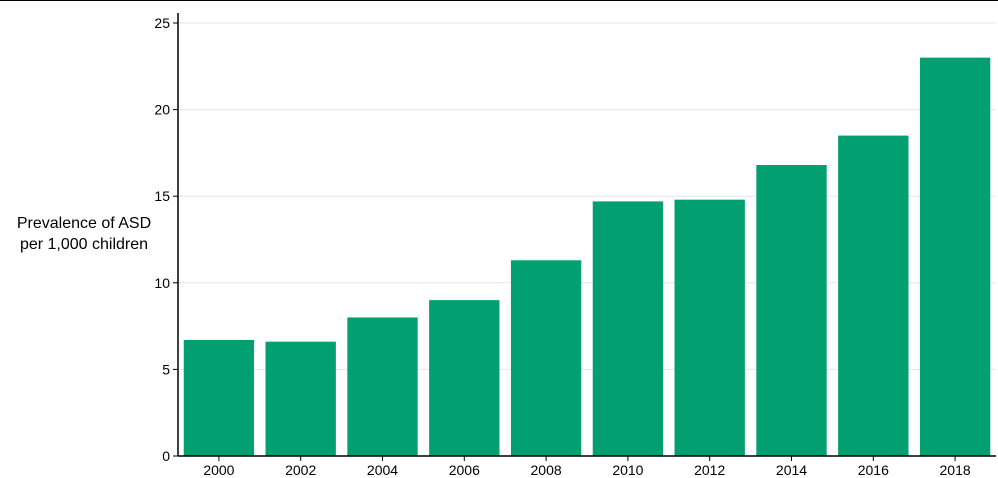 This screenshot has width=998, height=478. What do you see at coordinates (791, 470) in the screenshot?
I see `x-tick-label-2014: 2014` at bounding box center [791, 470].